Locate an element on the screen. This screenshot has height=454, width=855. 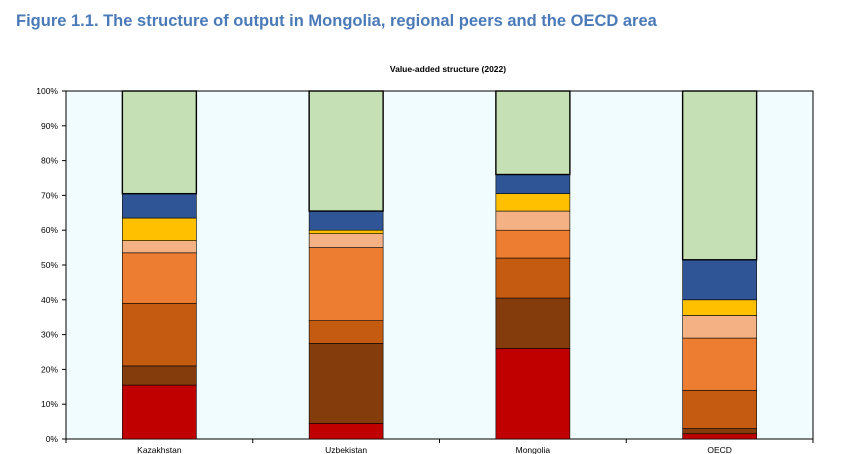
y-tick-label: 60% is located at coordinates (49, 230).